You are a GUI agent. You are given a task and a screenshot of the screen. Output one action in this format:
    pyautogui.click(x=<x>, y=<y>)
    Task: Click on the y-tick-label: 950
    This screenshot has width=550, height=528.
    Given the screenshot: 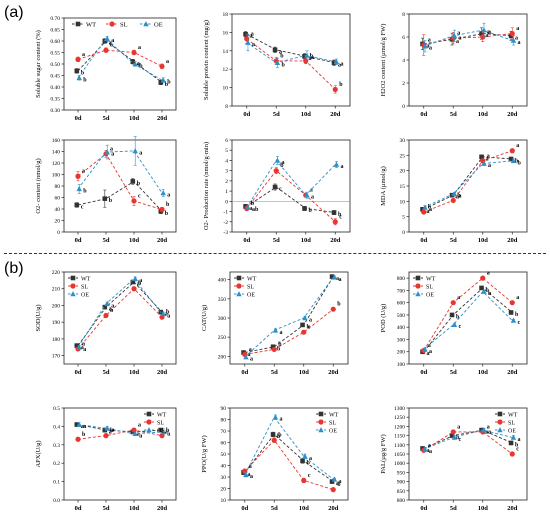 What is the action you would take?
    pyautogui.click(x=401, y=473)
    